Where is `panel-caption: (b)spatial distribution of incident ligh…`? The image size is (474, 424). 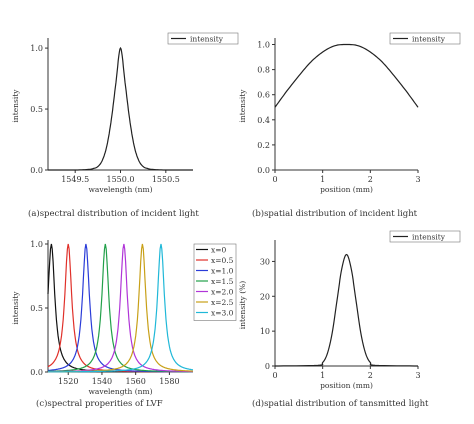 panel-caption: (b)spatial distribution of incident ligh… is located at coordinates (335, 213).